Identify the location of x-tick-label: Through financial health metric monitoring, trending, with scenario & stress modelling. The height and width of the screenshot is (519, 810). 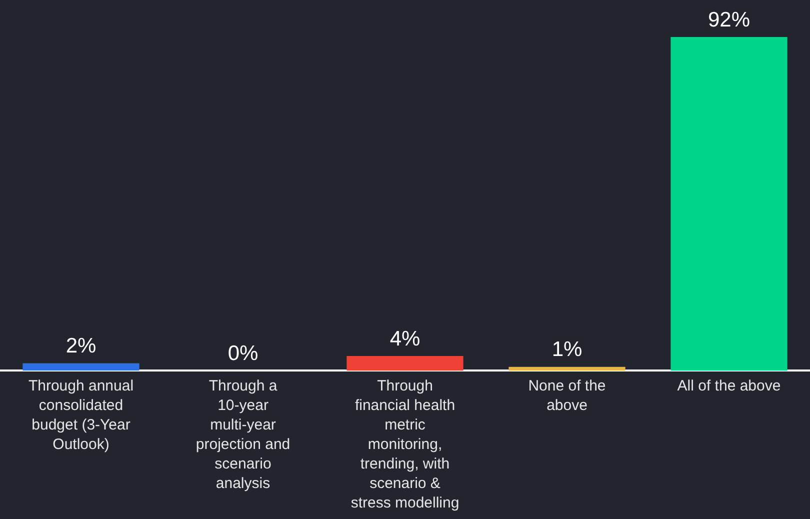
(405, 444).